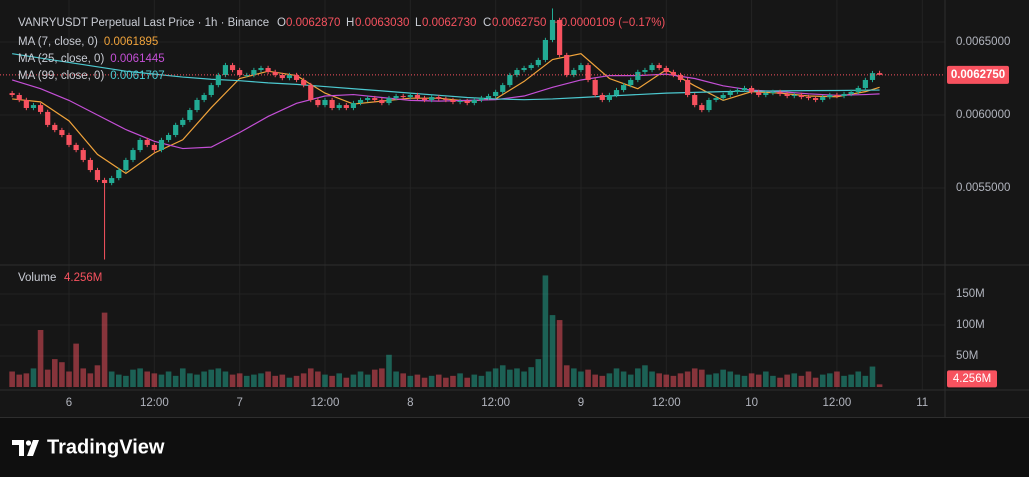 The image size is (1029, 477). I want to click on price-tag, so click(978, 74).